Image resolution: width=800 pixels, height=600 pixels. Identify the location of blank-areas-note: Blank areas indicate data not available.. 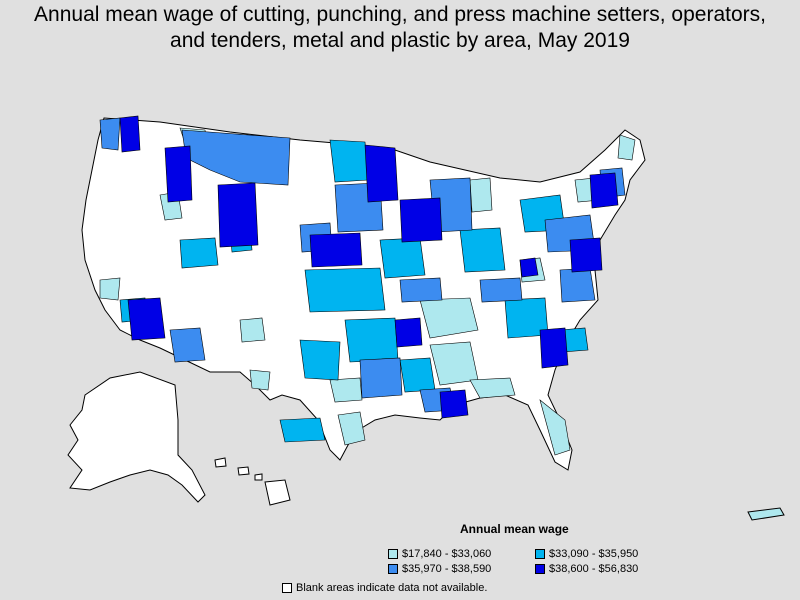
(384, 588).